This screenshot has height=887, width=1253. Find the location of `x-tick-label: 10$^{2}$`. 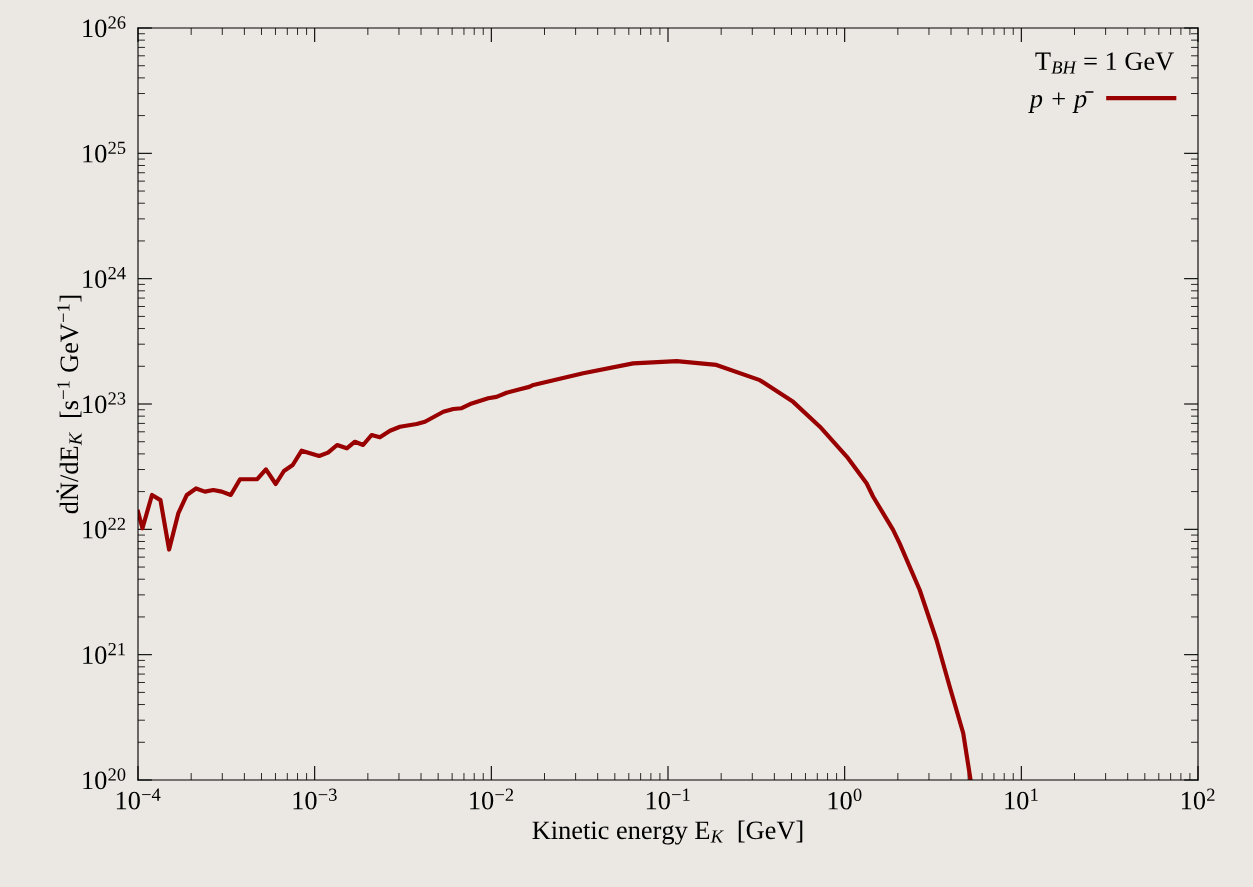

x-tick-label: 10$^{2}$ is located at coordinates (1198, 799).